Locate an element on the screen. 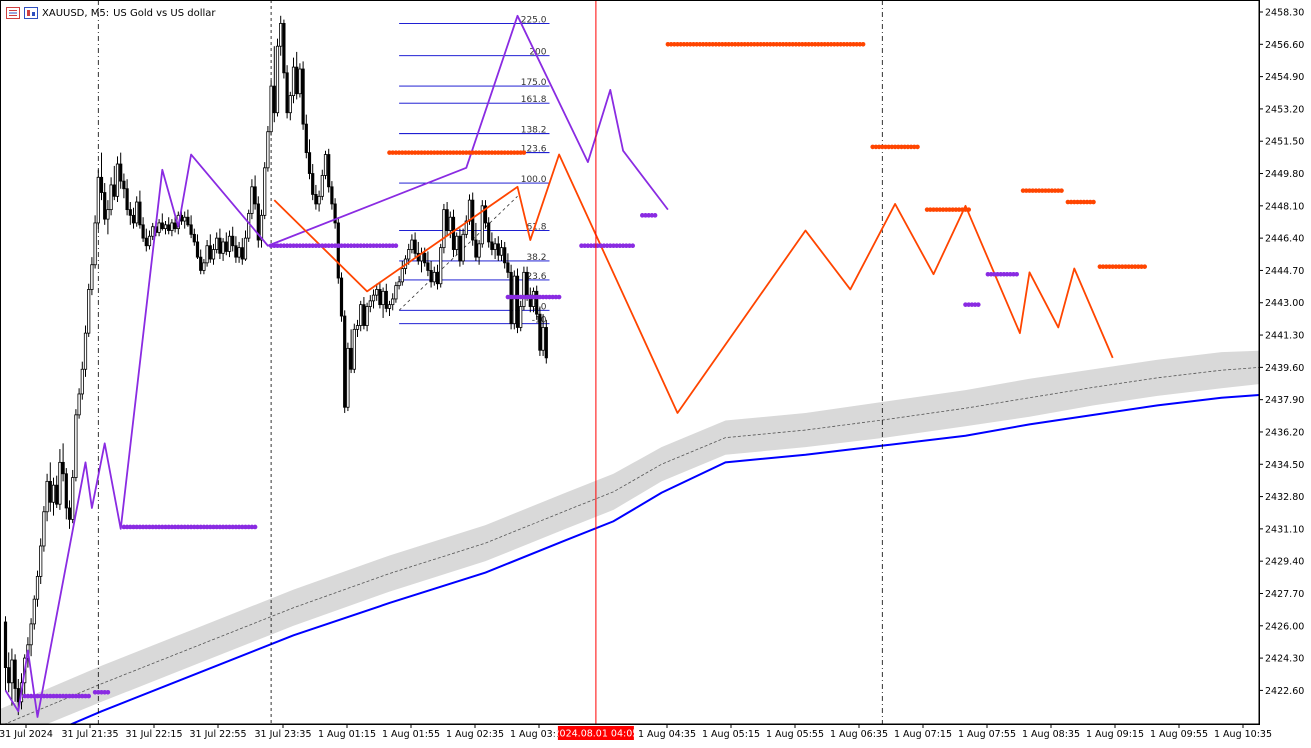 The image size is (1311, 748). price-tick-label: 2431.10 is located at coordinates (1284, 529).